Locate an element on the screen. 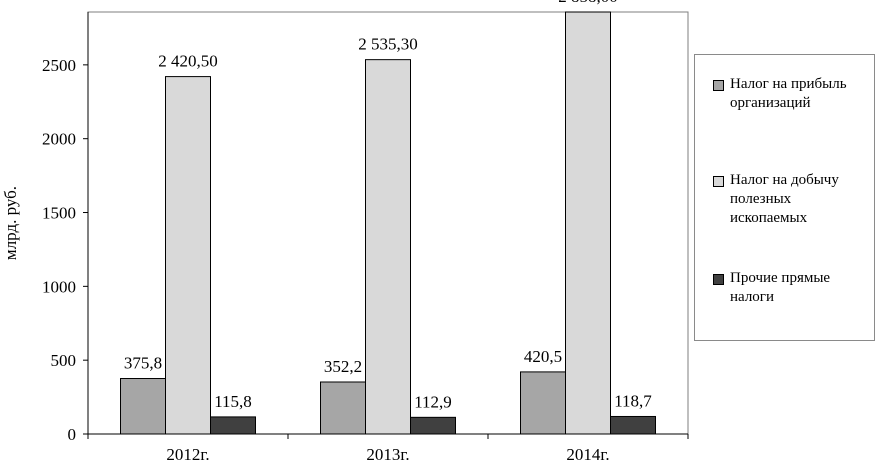 The width and height of the screenshot is (877, 464). data-label-profit-tax: 420,5 is located at coordinates (543, 356).